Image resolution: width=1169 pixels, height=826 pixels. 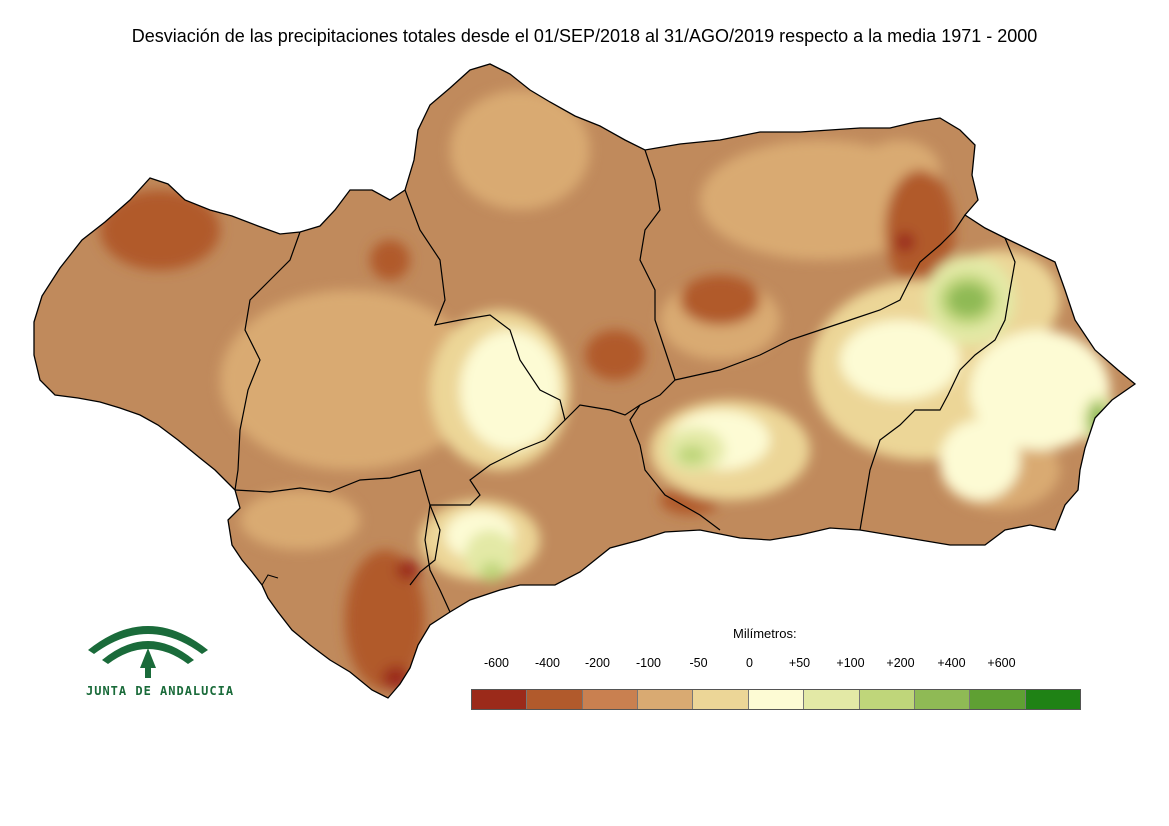 I want to click on legend-tick: +600, so click(x=1001, y=663).